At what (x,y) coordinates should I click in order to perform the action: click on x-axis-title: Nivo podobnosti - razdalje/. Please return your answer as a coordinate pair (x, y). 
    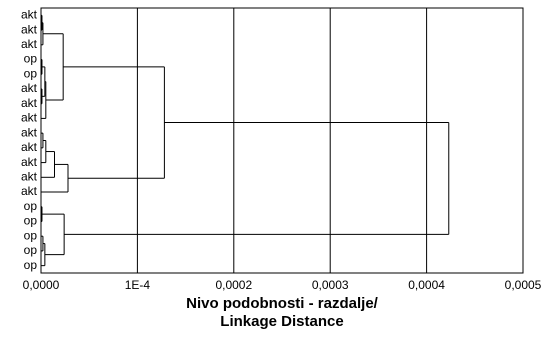
    Looking at the image, I should click on (282, 303).